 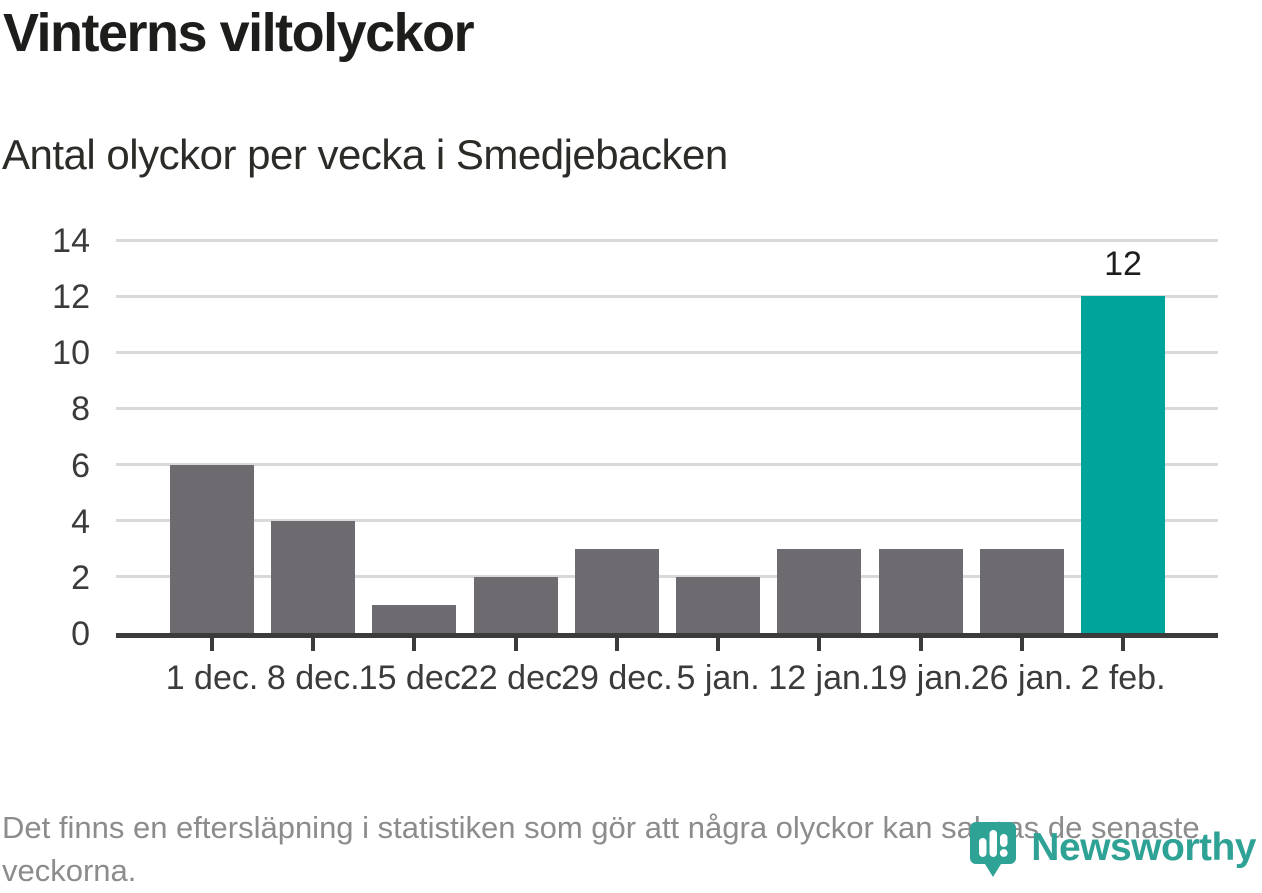 What do you see at coordinates (667, 635) in the screenshot?
I see `x-axis-line` at bounding box center [667, 635].